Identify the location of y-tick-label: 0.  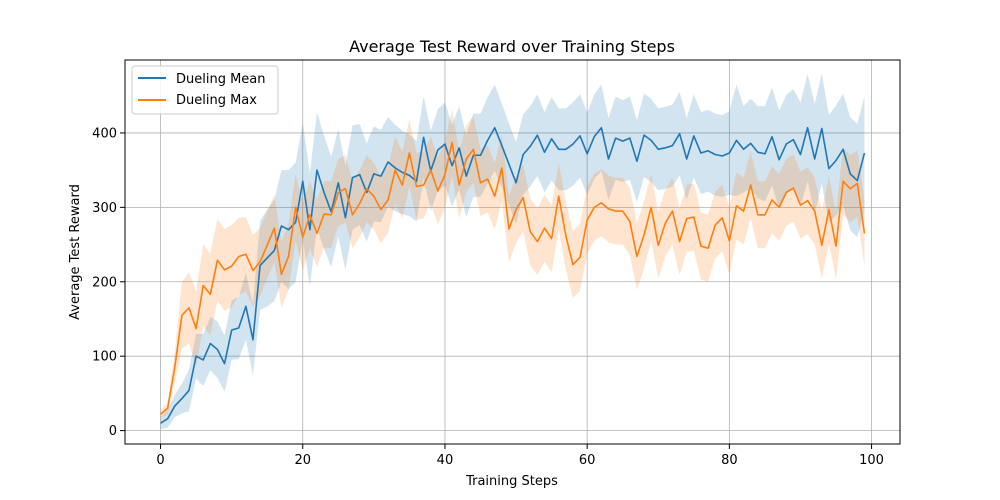
(113, 431).